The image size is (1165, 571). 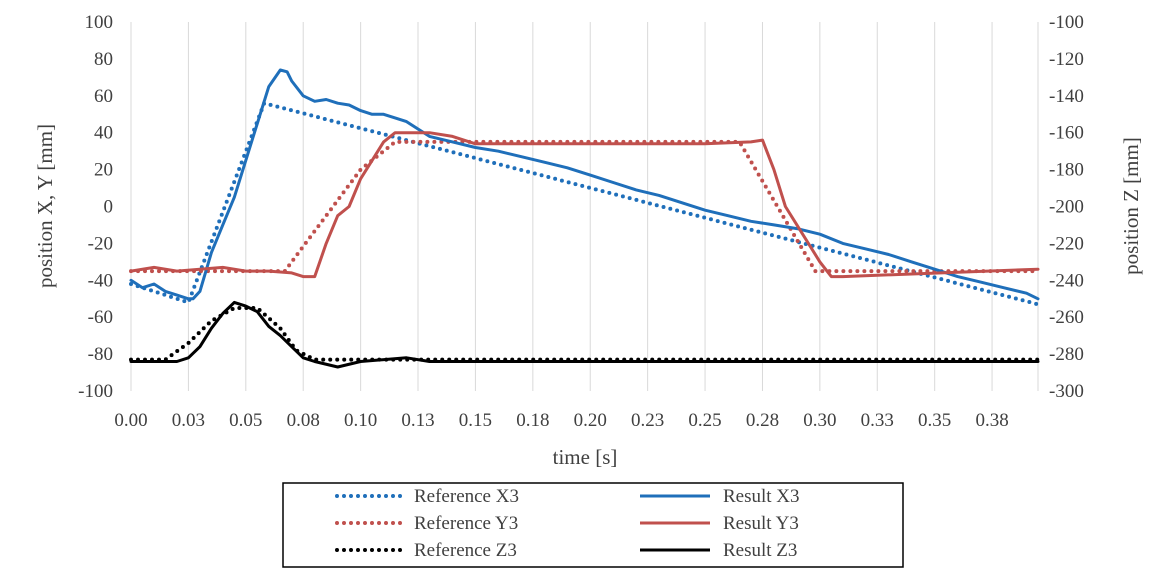 What do you see at coordinates (934, 420) in the screenshot?
I see `x-tick-label: 0.35` at bounding box center [934, 420].